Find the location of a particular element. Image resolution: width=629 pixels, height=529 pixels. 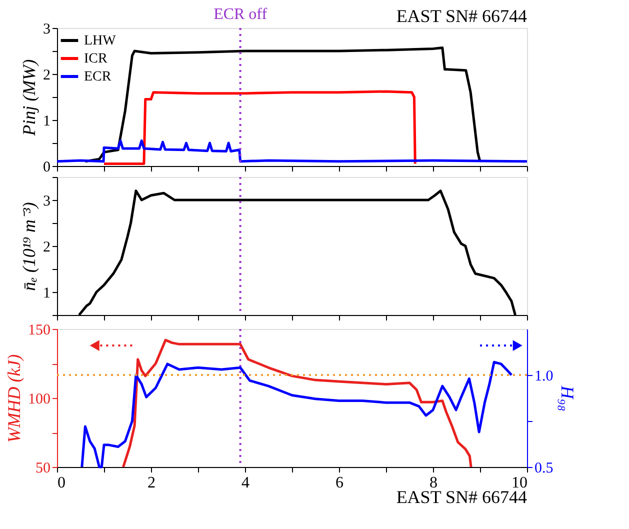

legend-label: ICR is located at coordinates (96, 59).